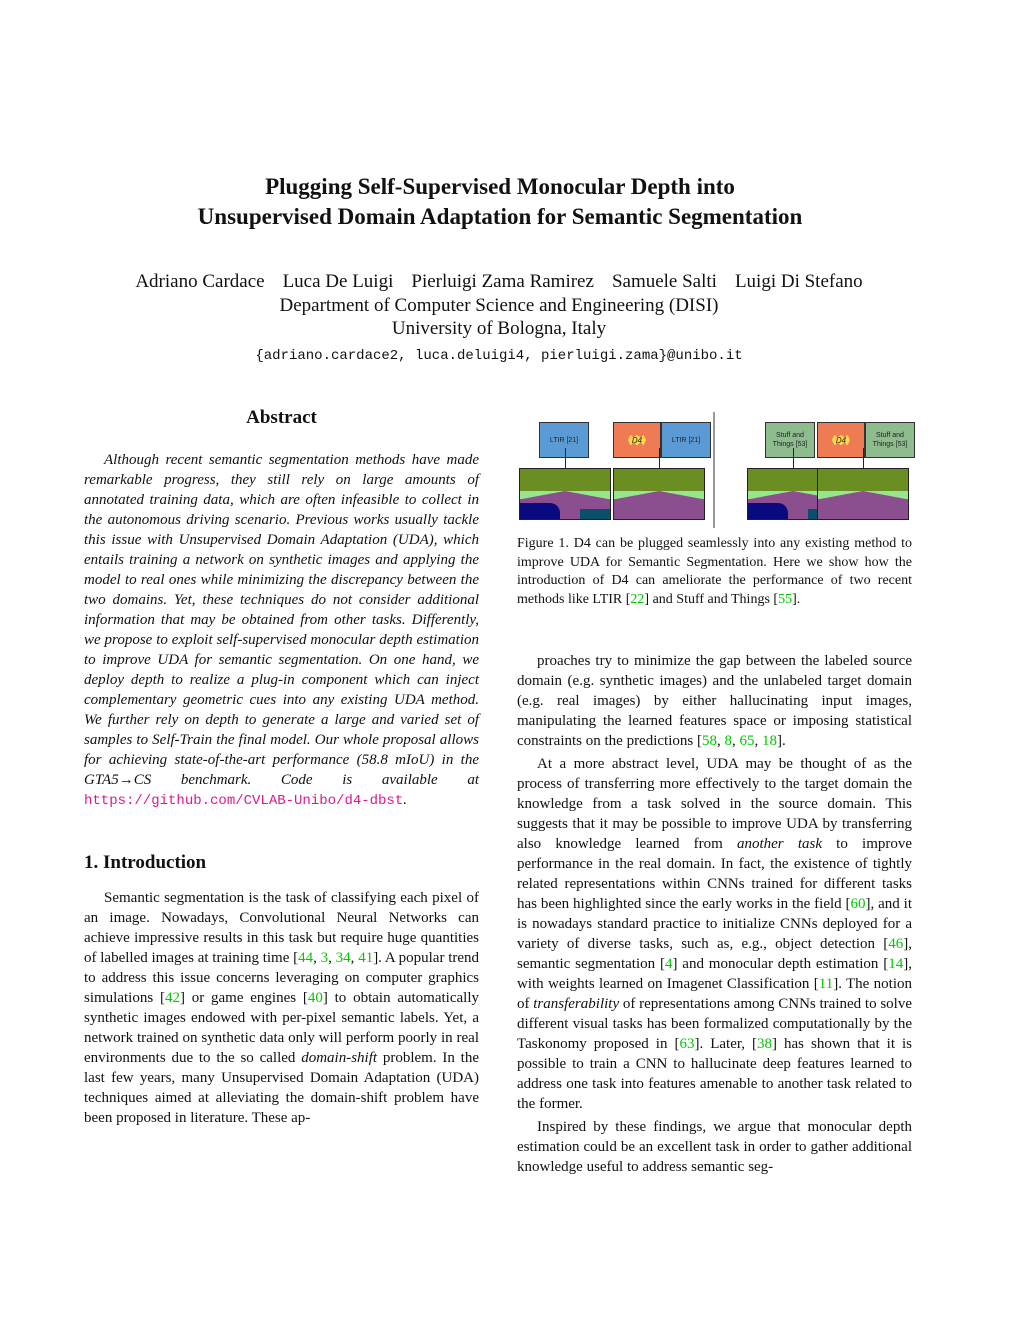 The image size is (1024, 1325). What do you see at coordinates (499, 328) in the screenshot?
I see `affiliation-univ: University of Bologna, Italy` at bounding box center [499, 328].